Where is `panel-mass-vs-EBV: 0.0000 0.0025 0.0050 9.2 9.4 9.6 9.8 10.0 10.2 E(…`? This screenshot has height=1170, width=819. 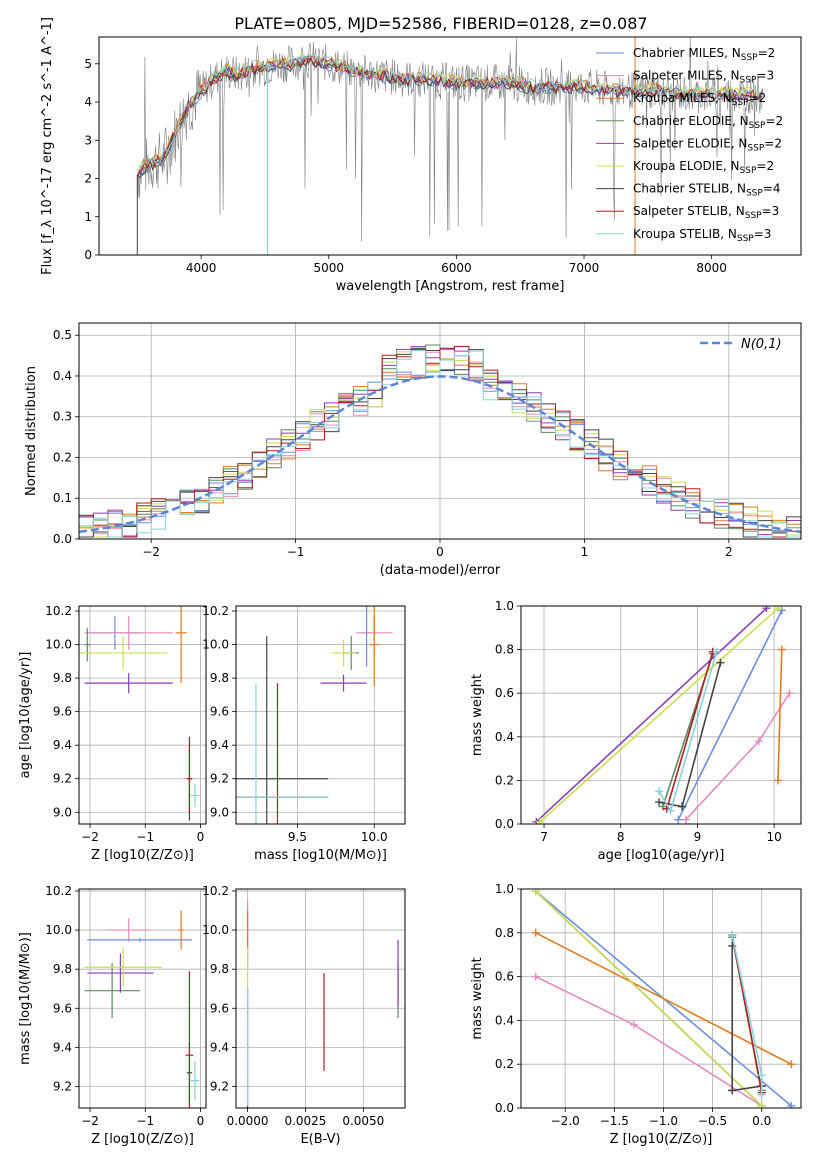 panel-mass-vs-EBV: 0.0000 0.0025 0.0050 9.2 9.4 9.6 9.8 10.0 10.2 E(… is located at coordinates (304, 1015).